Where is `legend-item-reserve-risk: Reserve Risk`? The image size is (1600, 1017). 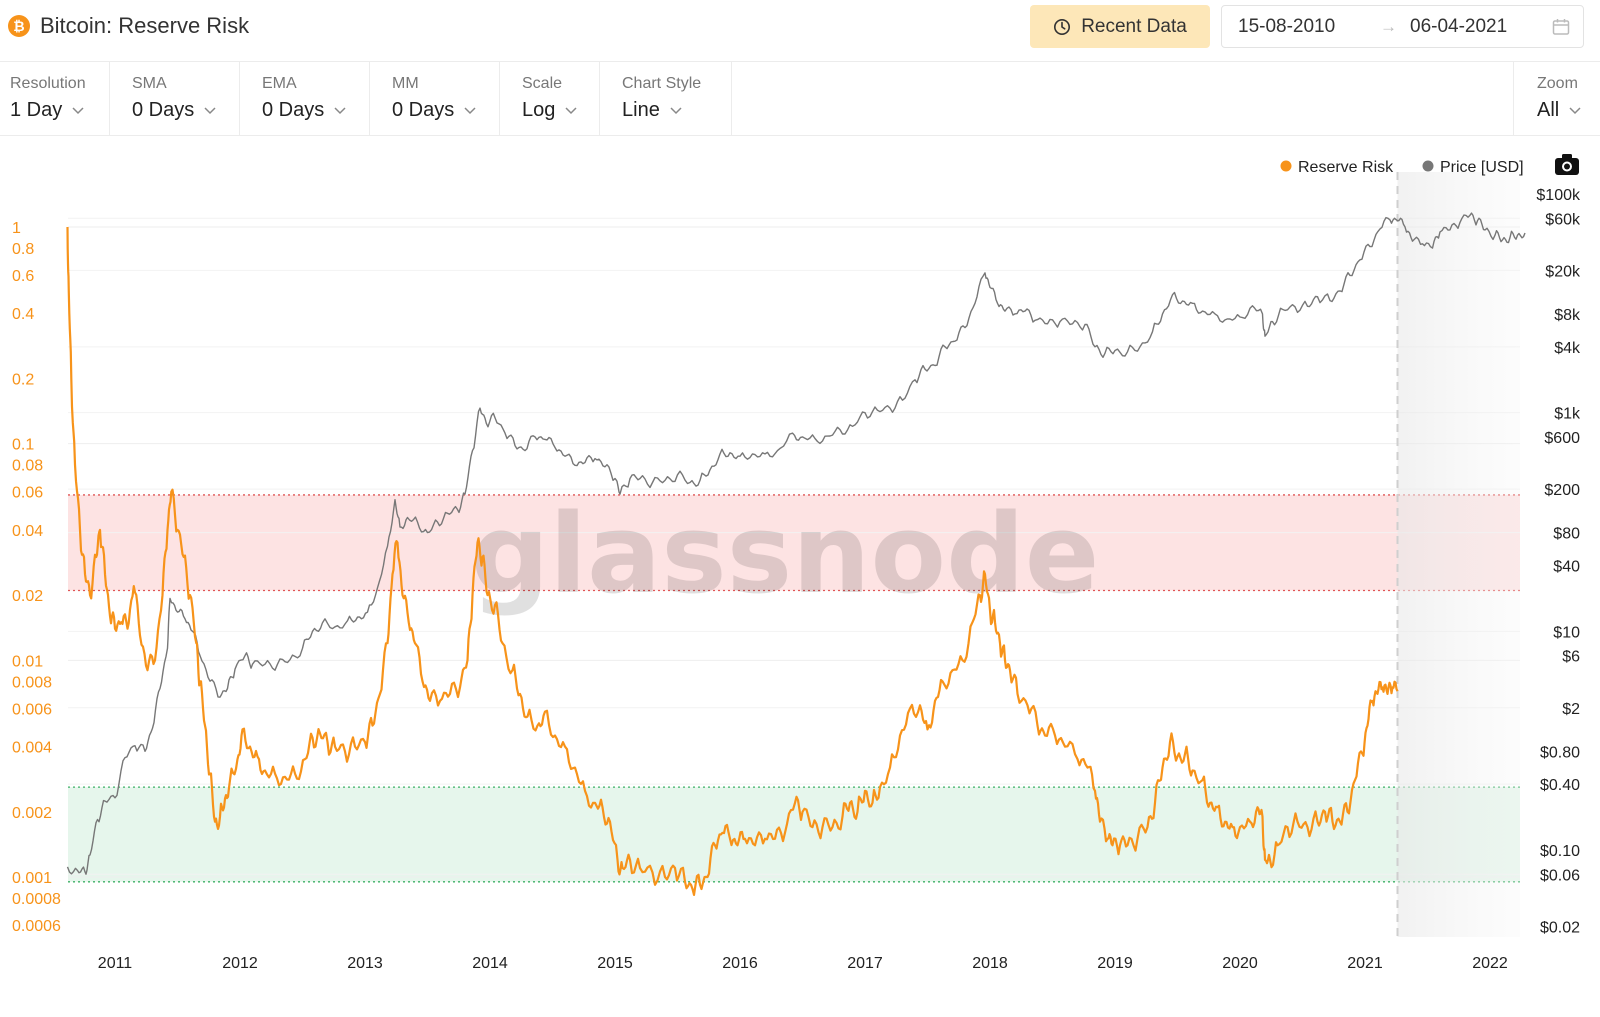 legend-item-reserve-risk: Reserve Risk is located at coordinates (1337, 167).